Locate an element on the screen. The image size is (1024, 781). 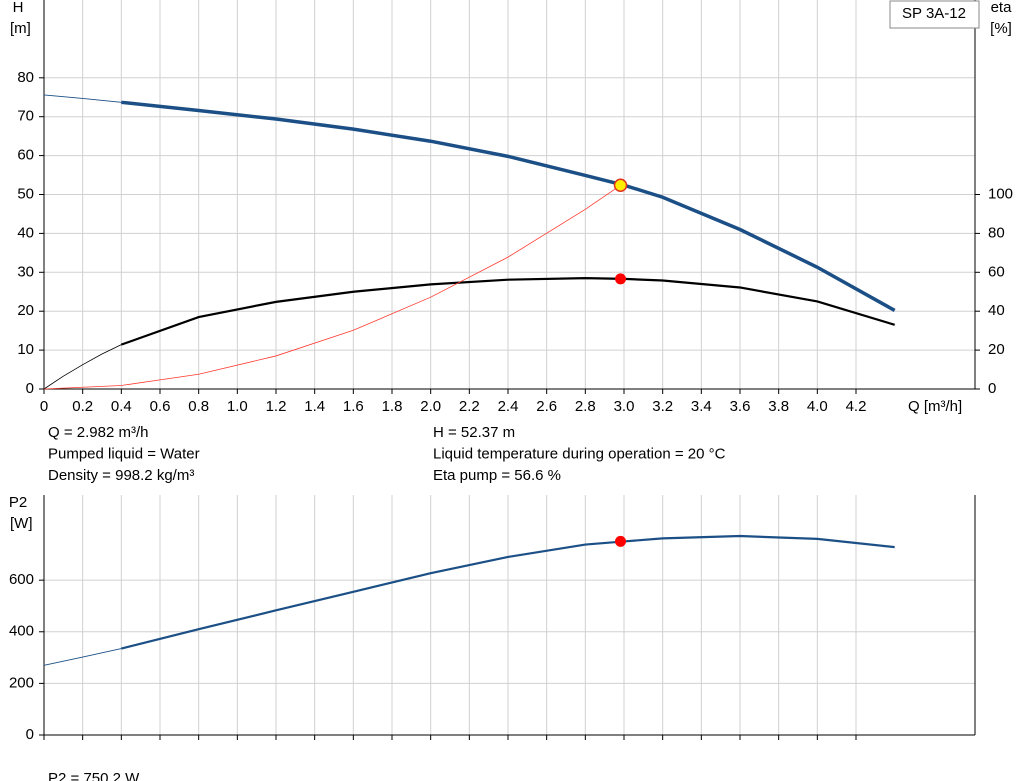
operating-point-h is located at coordinates (620, 185).